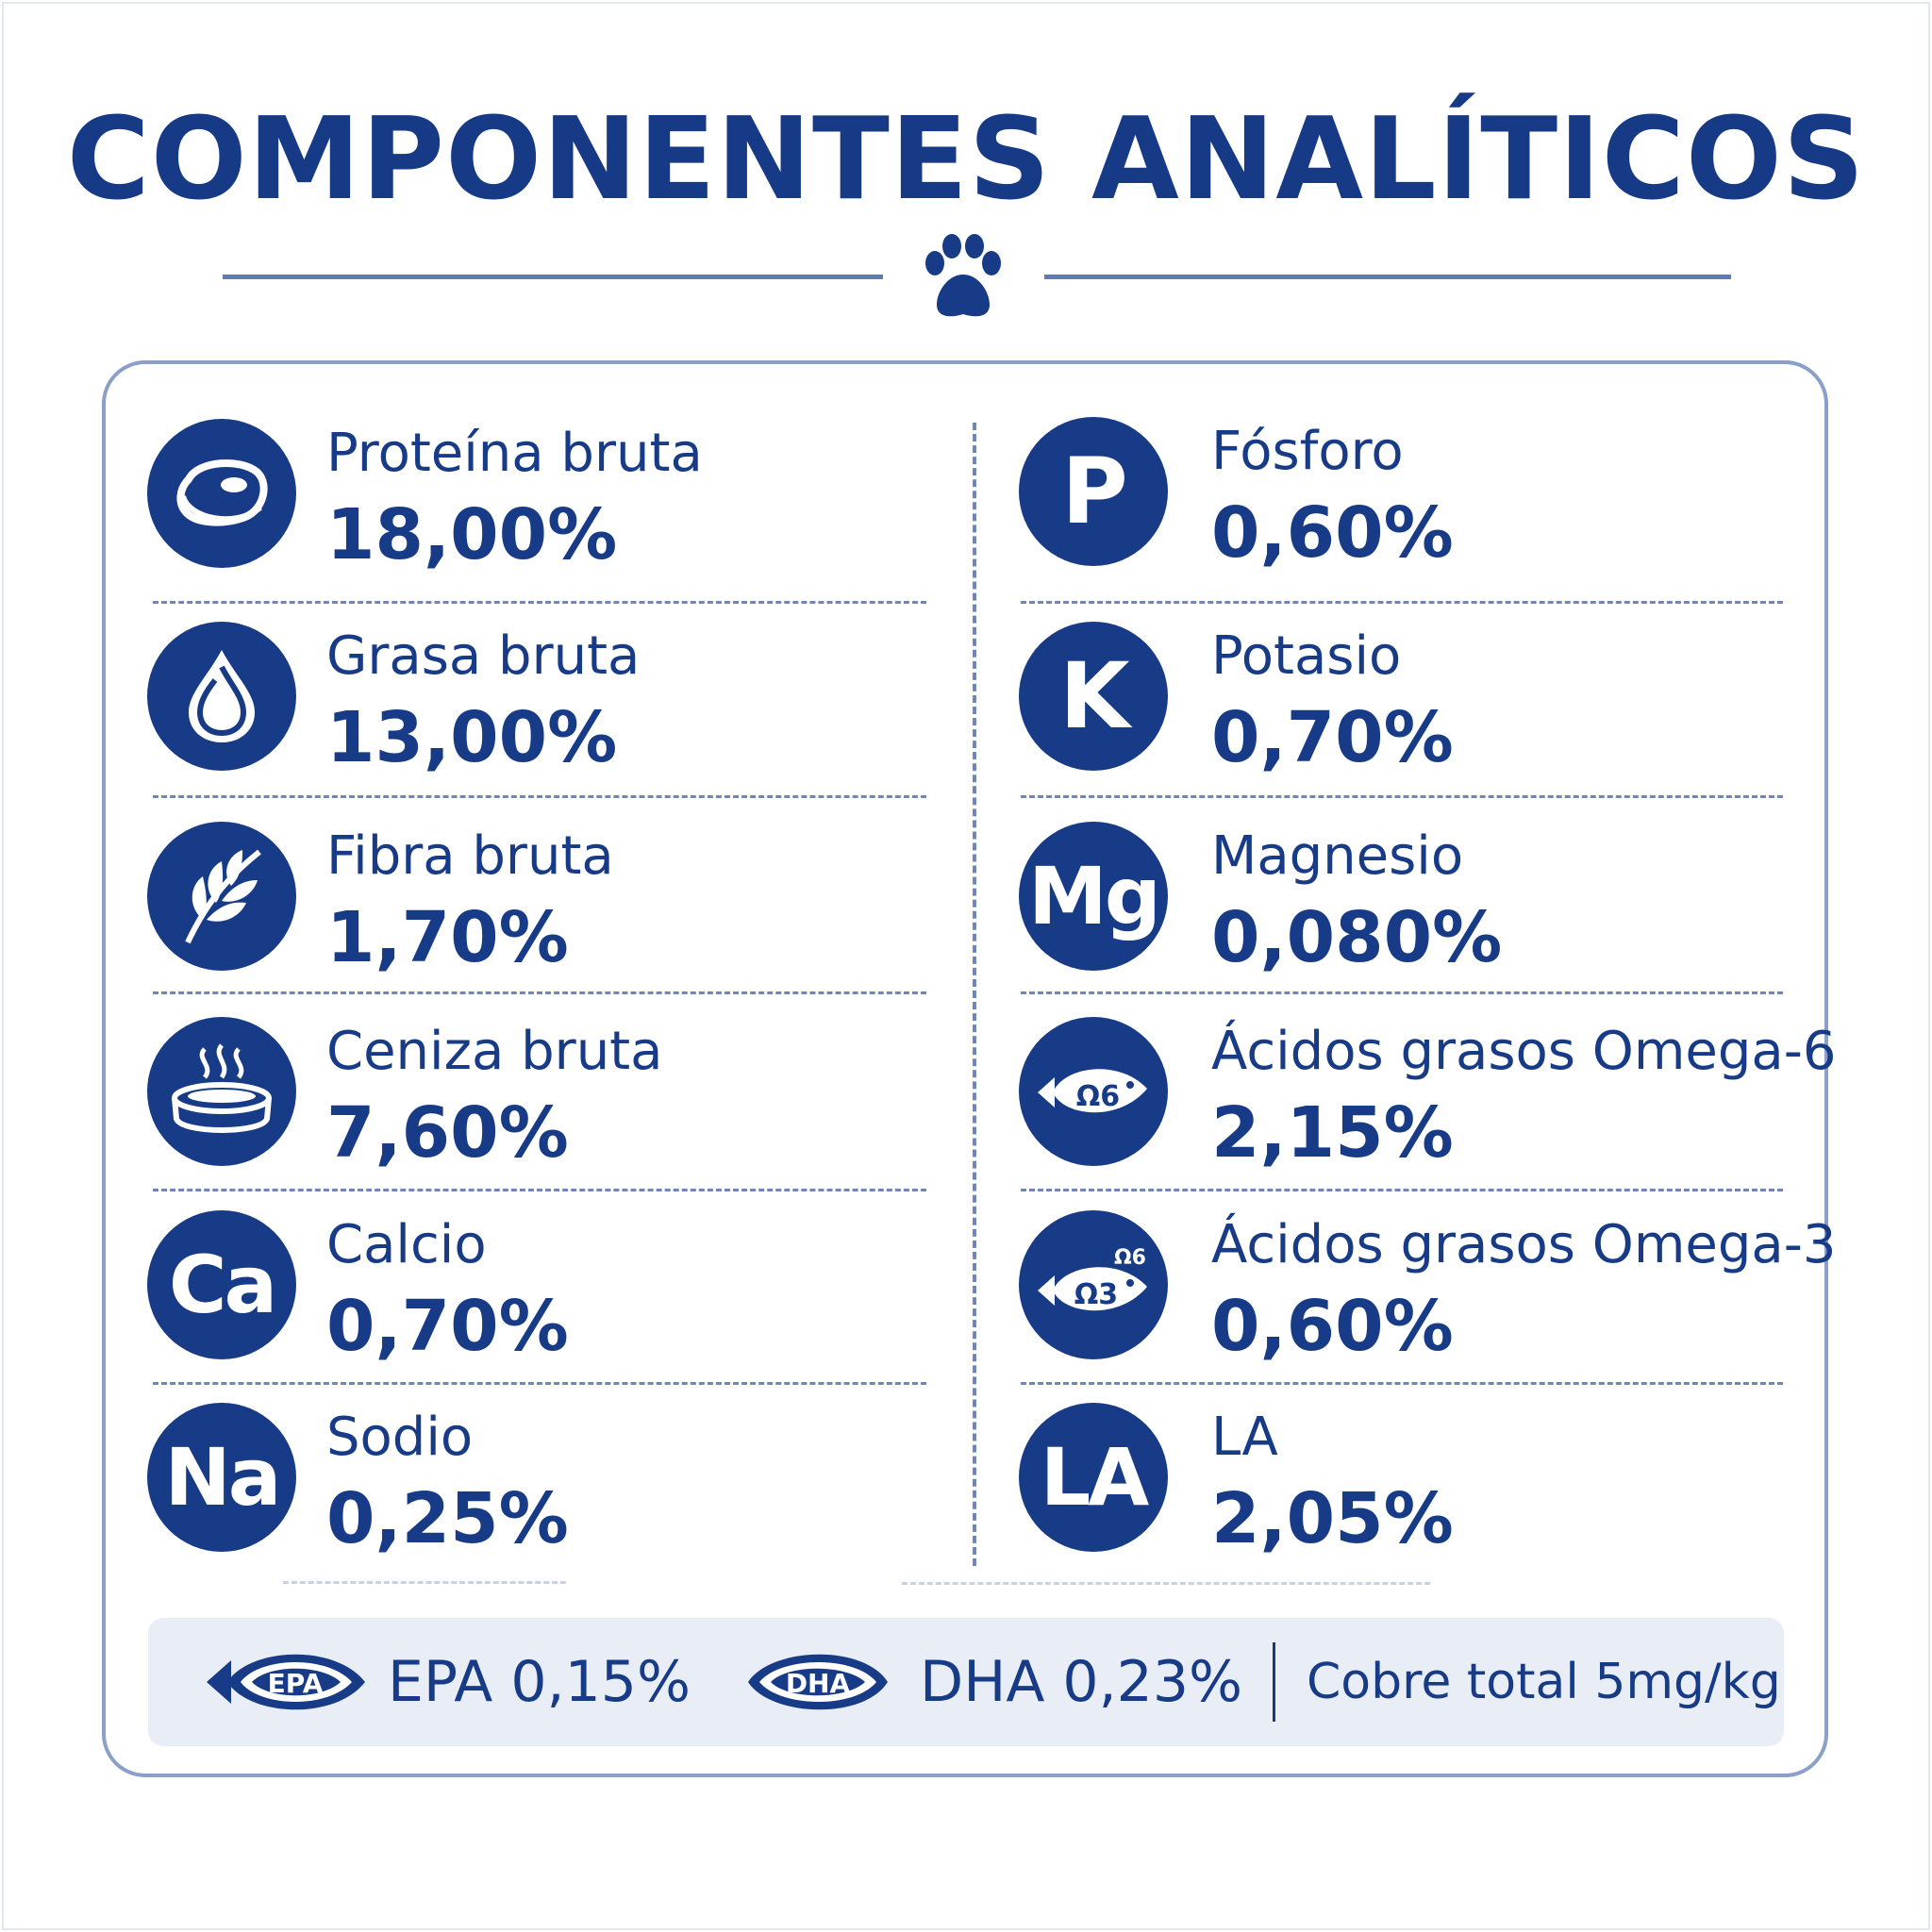  Describe the element at coordinates (1332, 1133) in the screenshot. I see `nutrient-value: 2,15%` at that location.